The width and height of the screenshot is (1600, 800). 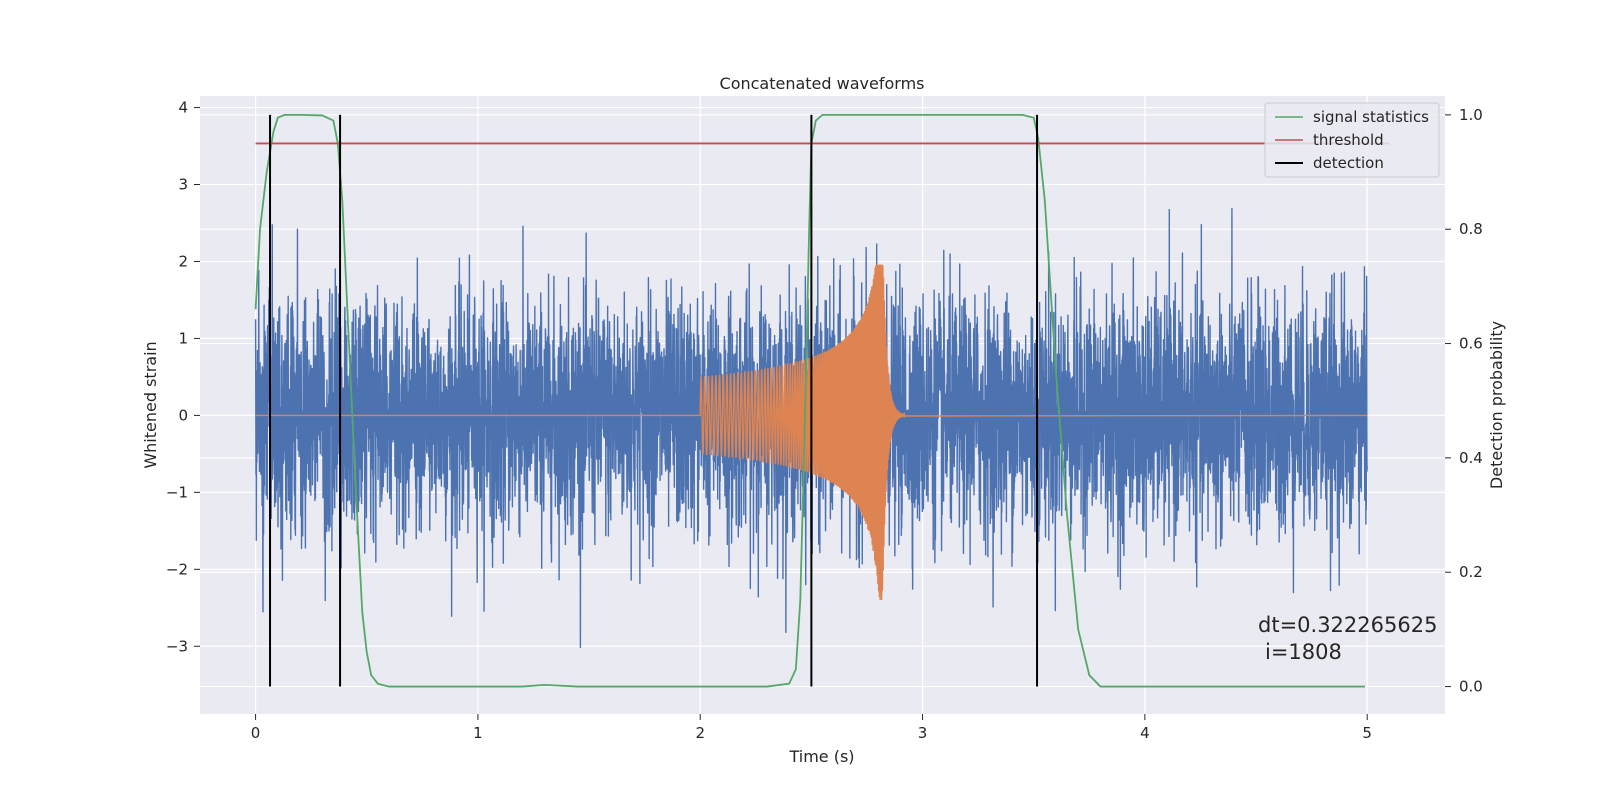 What do you see at coordinates (183, 415) in the screenshot?
I see `y-left-tick-label-3: 0` at bounding box center [183, 415].